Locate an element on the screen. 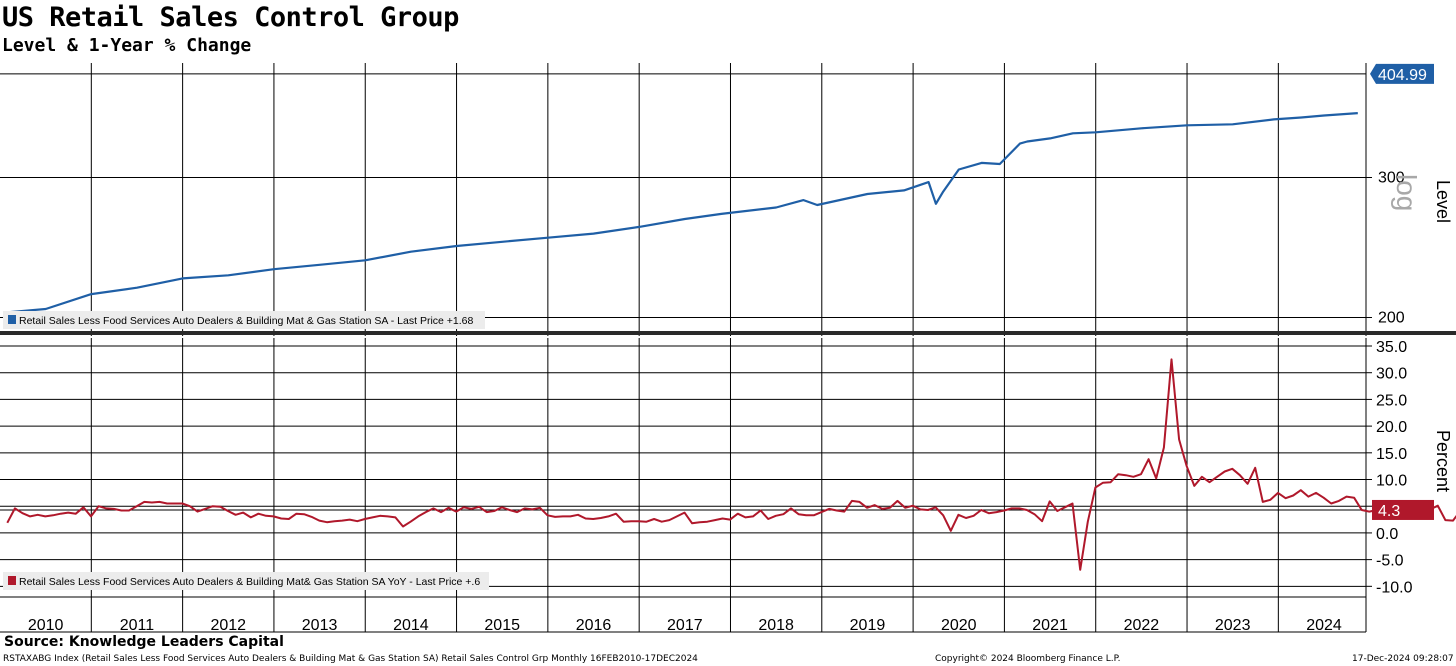 The height and width of the screenshot is (666, 1456). yoy-tick-label: 30.0 is located at coordinates (1391, 374).